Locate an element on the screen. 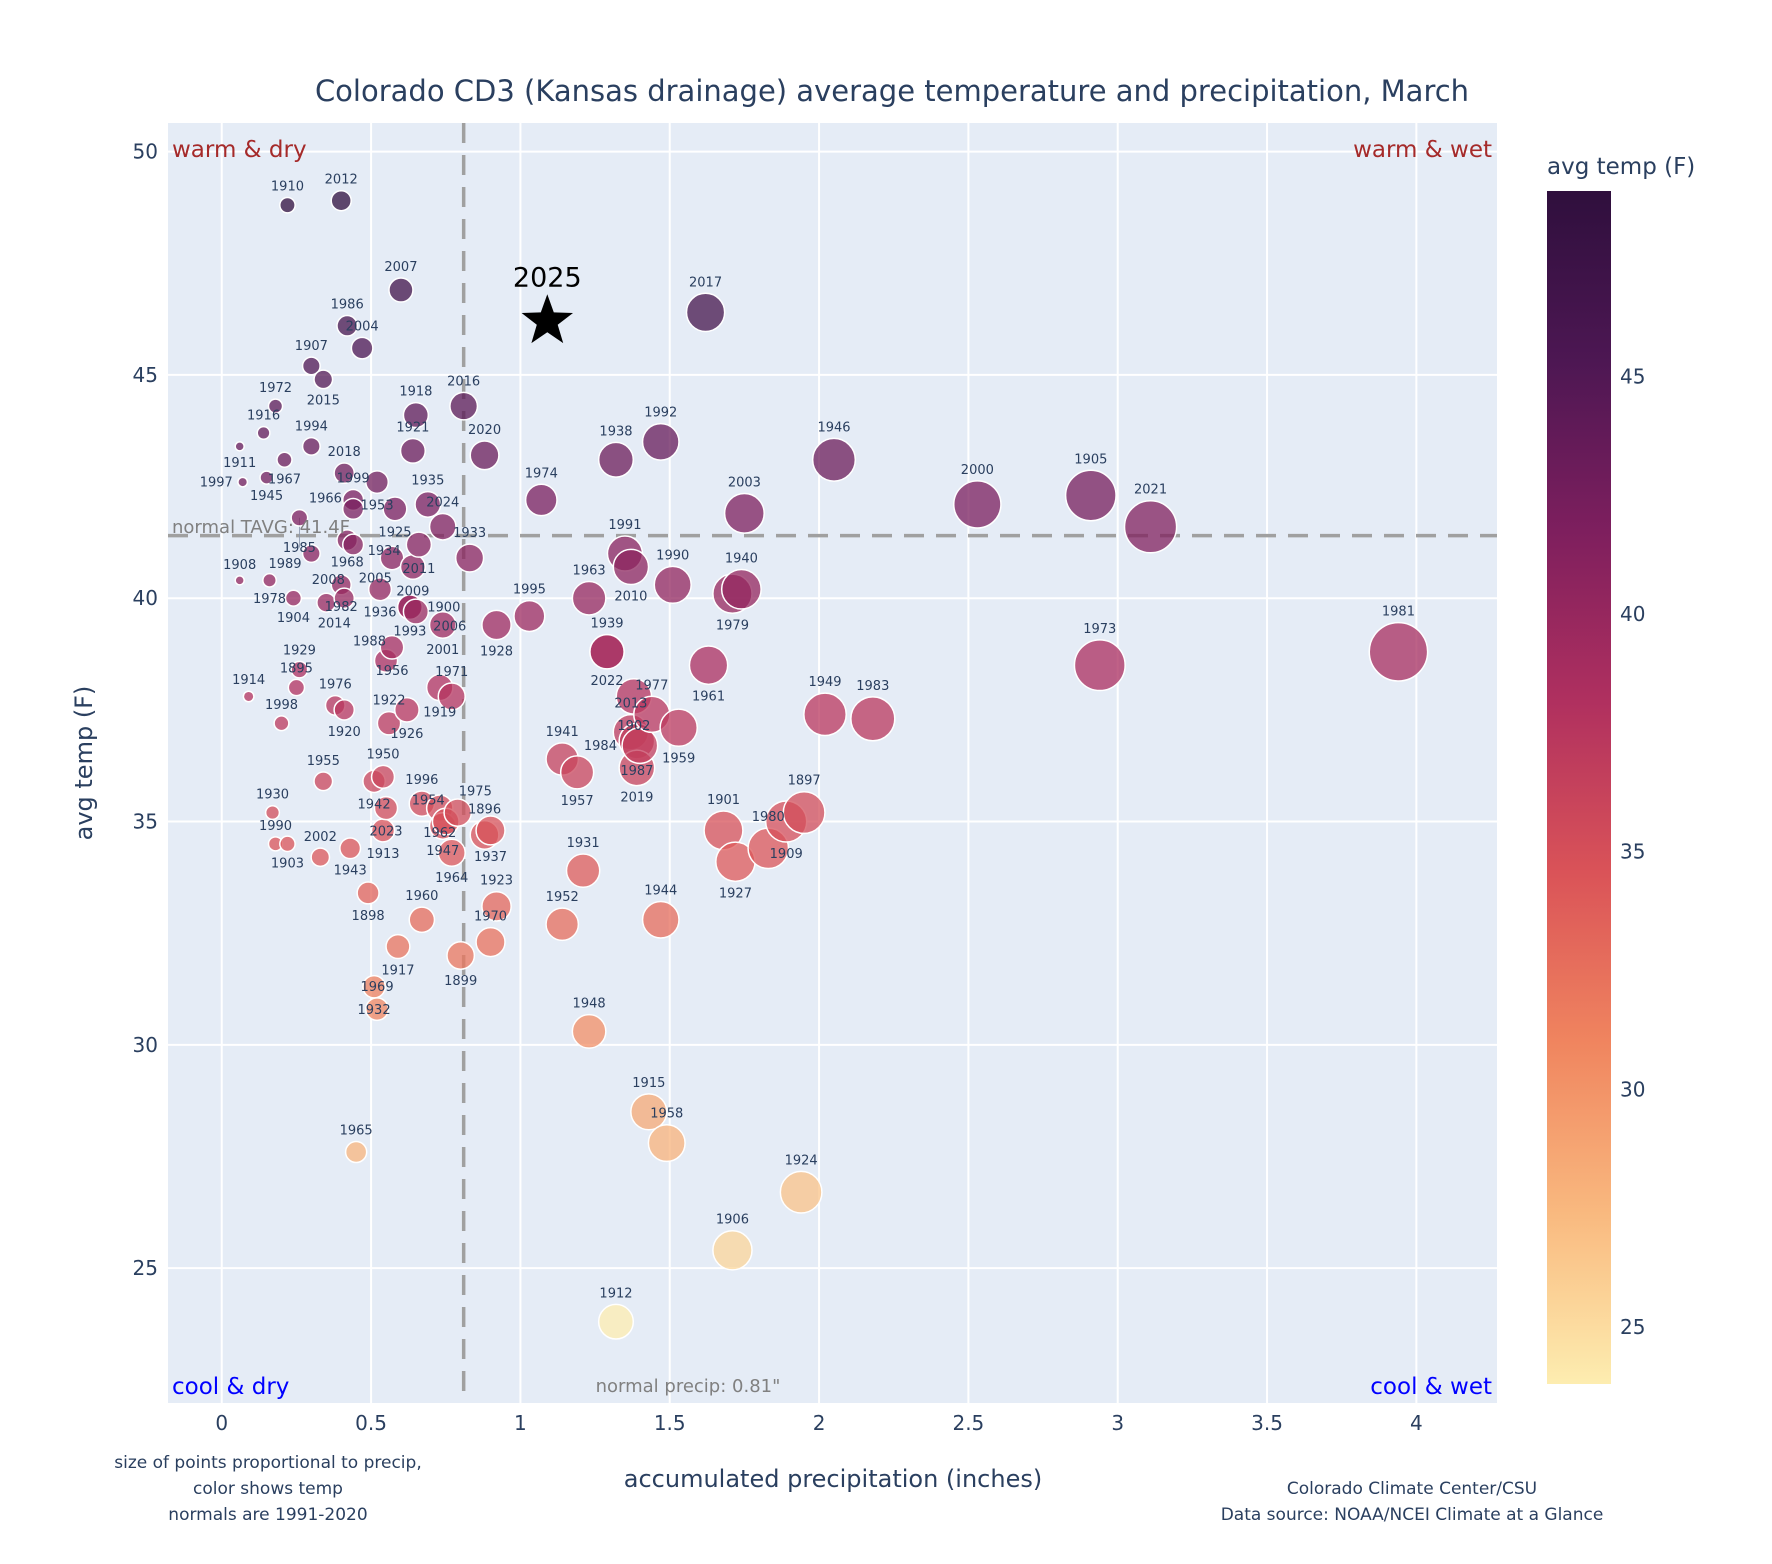  point-label: 1906 is located at coordinates (732, 1220).